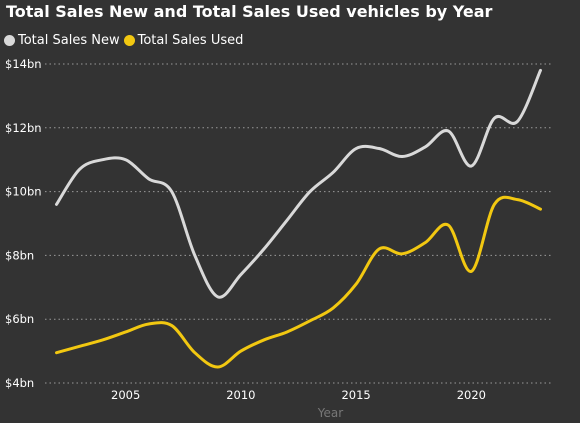 Image resolution: width=580 pixels, height=423 pixels. I want to click on legend-item-total-sales-used: Total Sales Used, so click(183, 40).